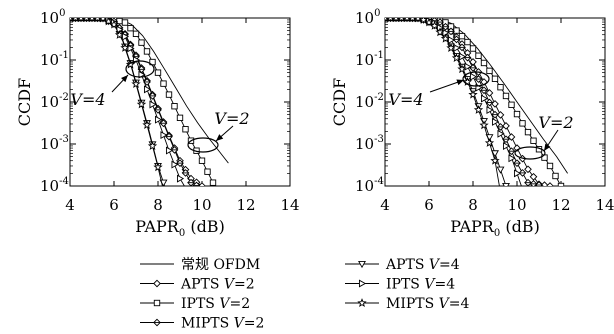 Image resolution: width=614 pixels, height=334 pixels. What do you see at coordinates (402, 265) in the screenshot?
I see `legend-item-5: APTS V=4` at bounding box center [402, 265].